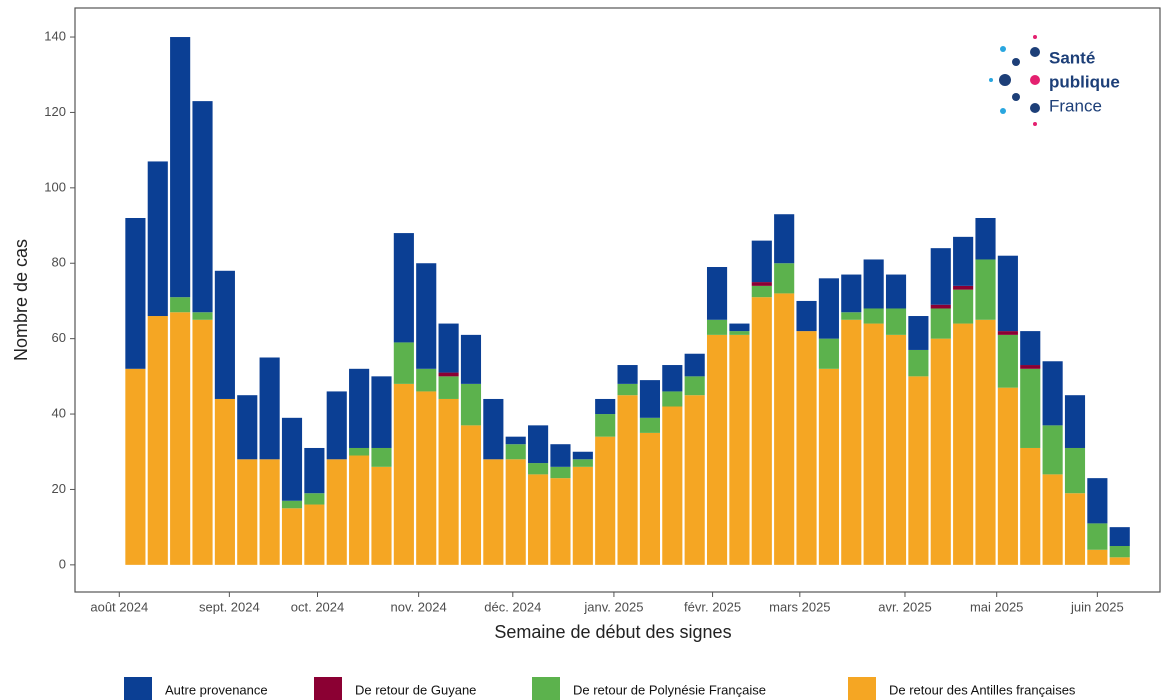 This screenshot has height=700, width=1170. I want to click on x-tick-label: août 2024, so click(119, 606).